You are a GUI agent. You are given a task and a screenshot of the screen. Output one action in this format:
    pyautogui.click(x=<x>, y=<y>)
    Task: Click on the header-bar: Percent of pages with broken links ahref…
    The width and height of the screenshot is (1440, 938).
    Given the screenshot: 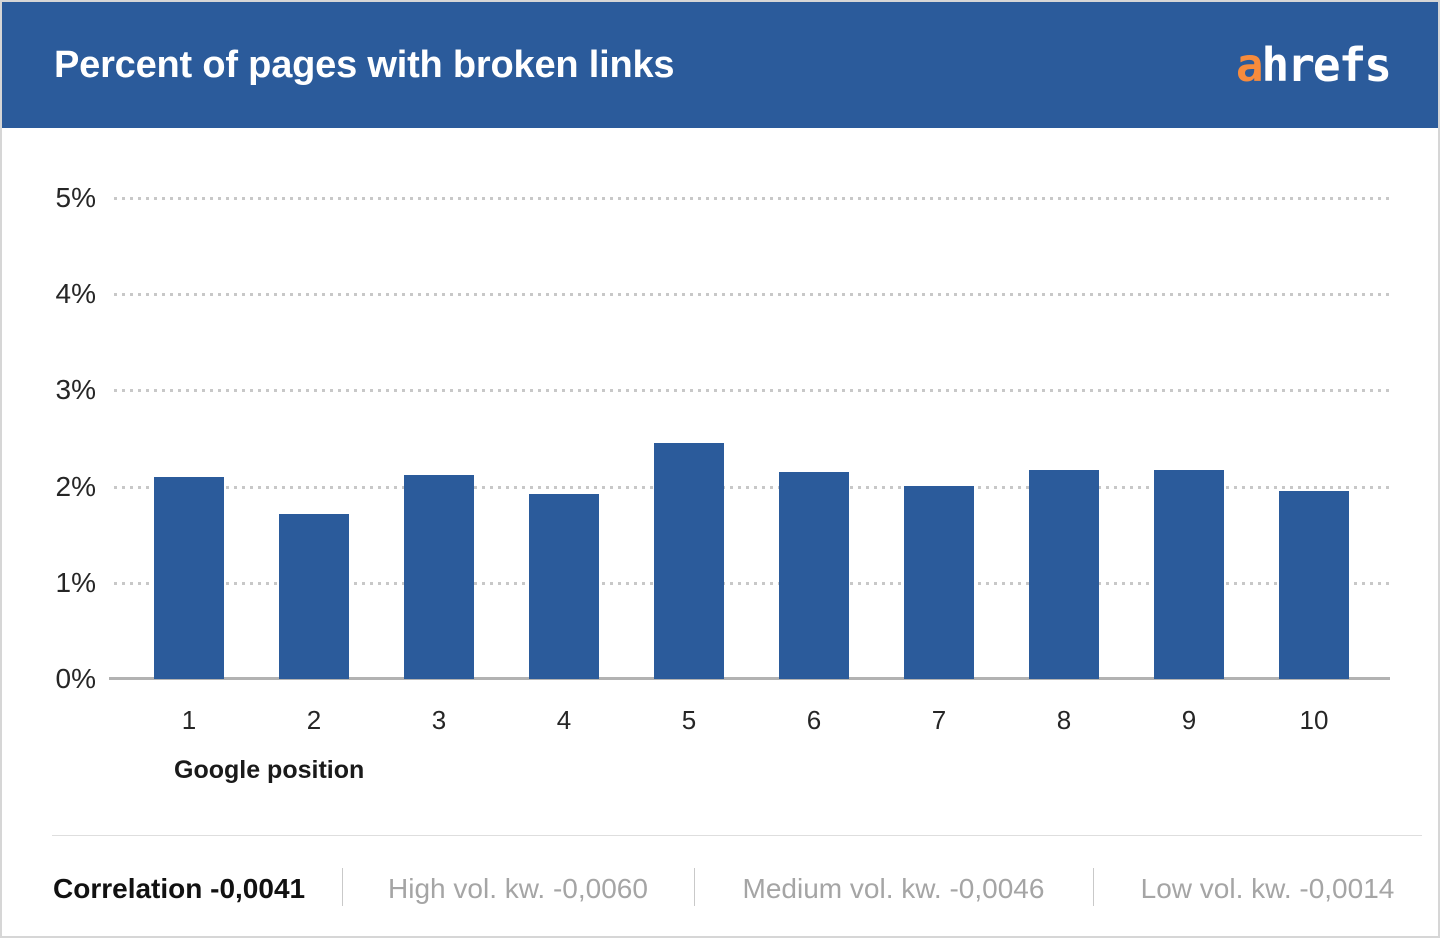 What is the action you would take?
    pyautogui.click(x=720, y=65)
    